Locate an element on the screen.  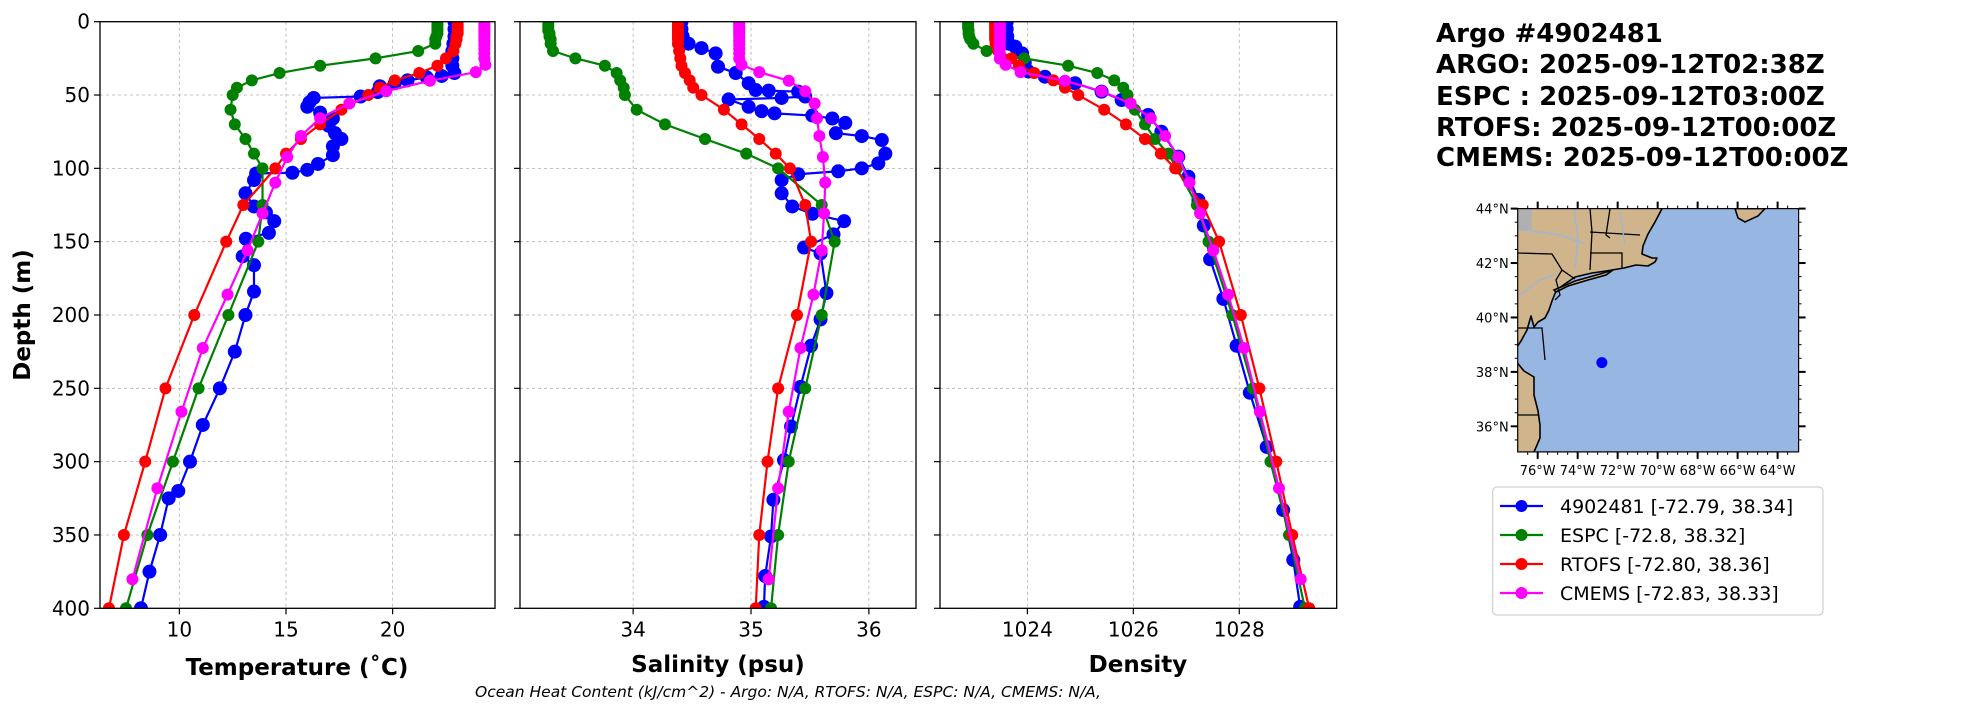
y-tick-label: 0 is located at coordinates (83, 22).